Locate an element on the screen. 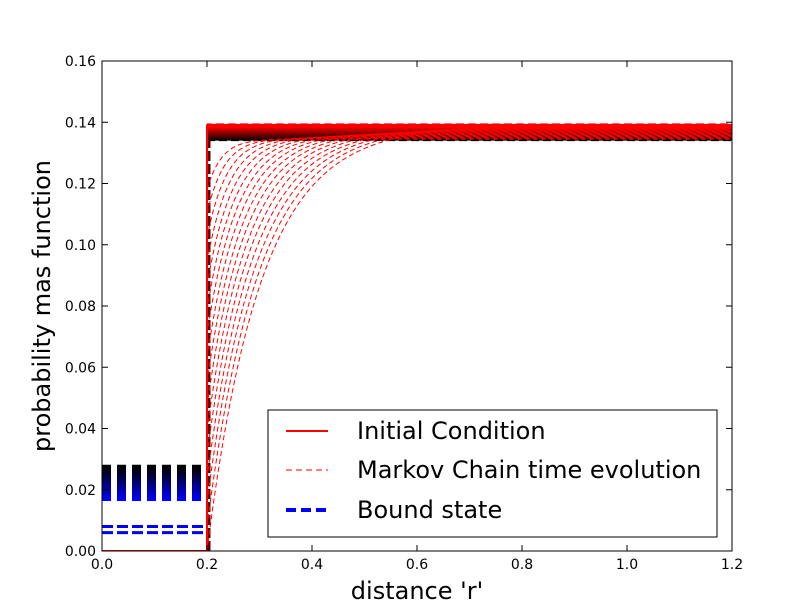 This screenshot has width=812, height=612. legend-initial-label: Initial Condition is located at coordinates (451, 431).